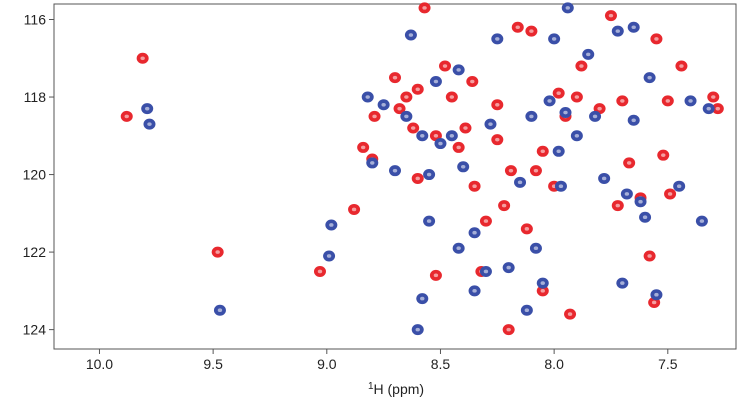 This screenshot has width=746, height=413. I want to click on x-axis-label-main: H (ppm), so click(399, 389).